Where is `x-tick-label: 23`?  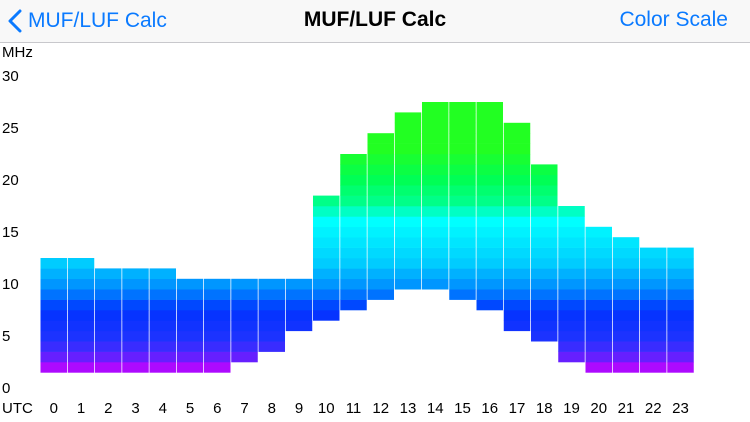
x-tick-label: 23 is located at coordinates (680, 408).